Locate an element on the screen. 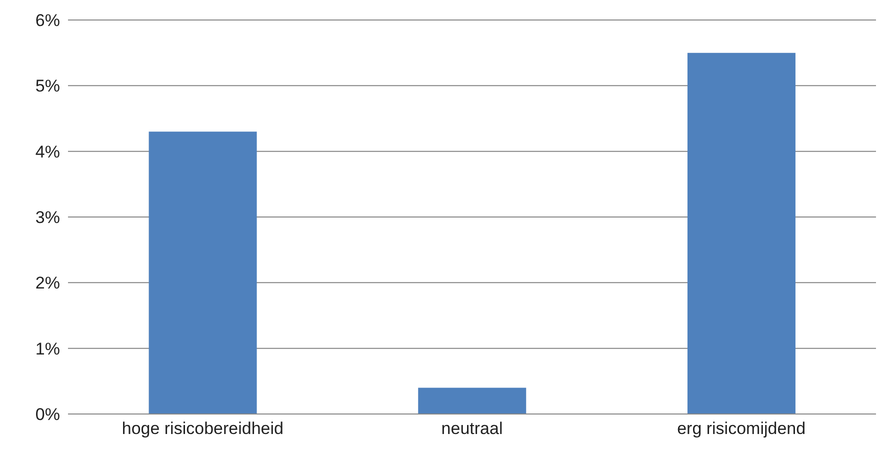 This screenshot has height=456, width=886. y-tick-label: 2% is located at coordinates (47, 283).